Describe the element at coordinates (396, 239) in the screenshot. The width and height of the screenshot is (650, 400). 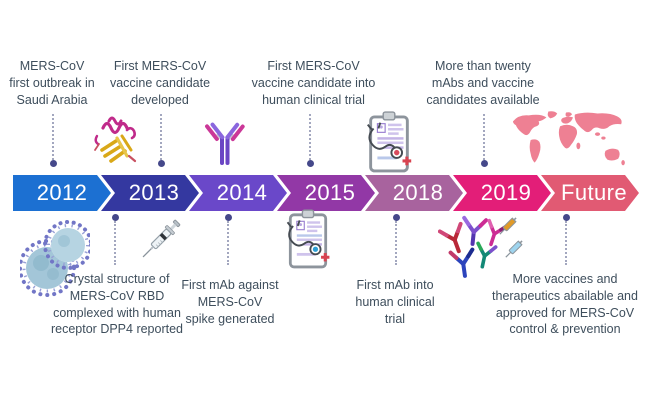
I see `connector-bottom-2018` at that location.